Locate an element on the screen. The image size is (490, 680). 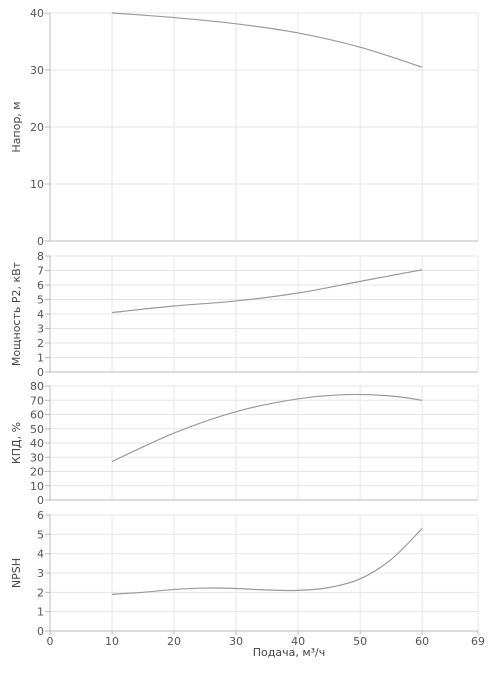
y-axis-label: NPSH is located at coordinates (16, 573).